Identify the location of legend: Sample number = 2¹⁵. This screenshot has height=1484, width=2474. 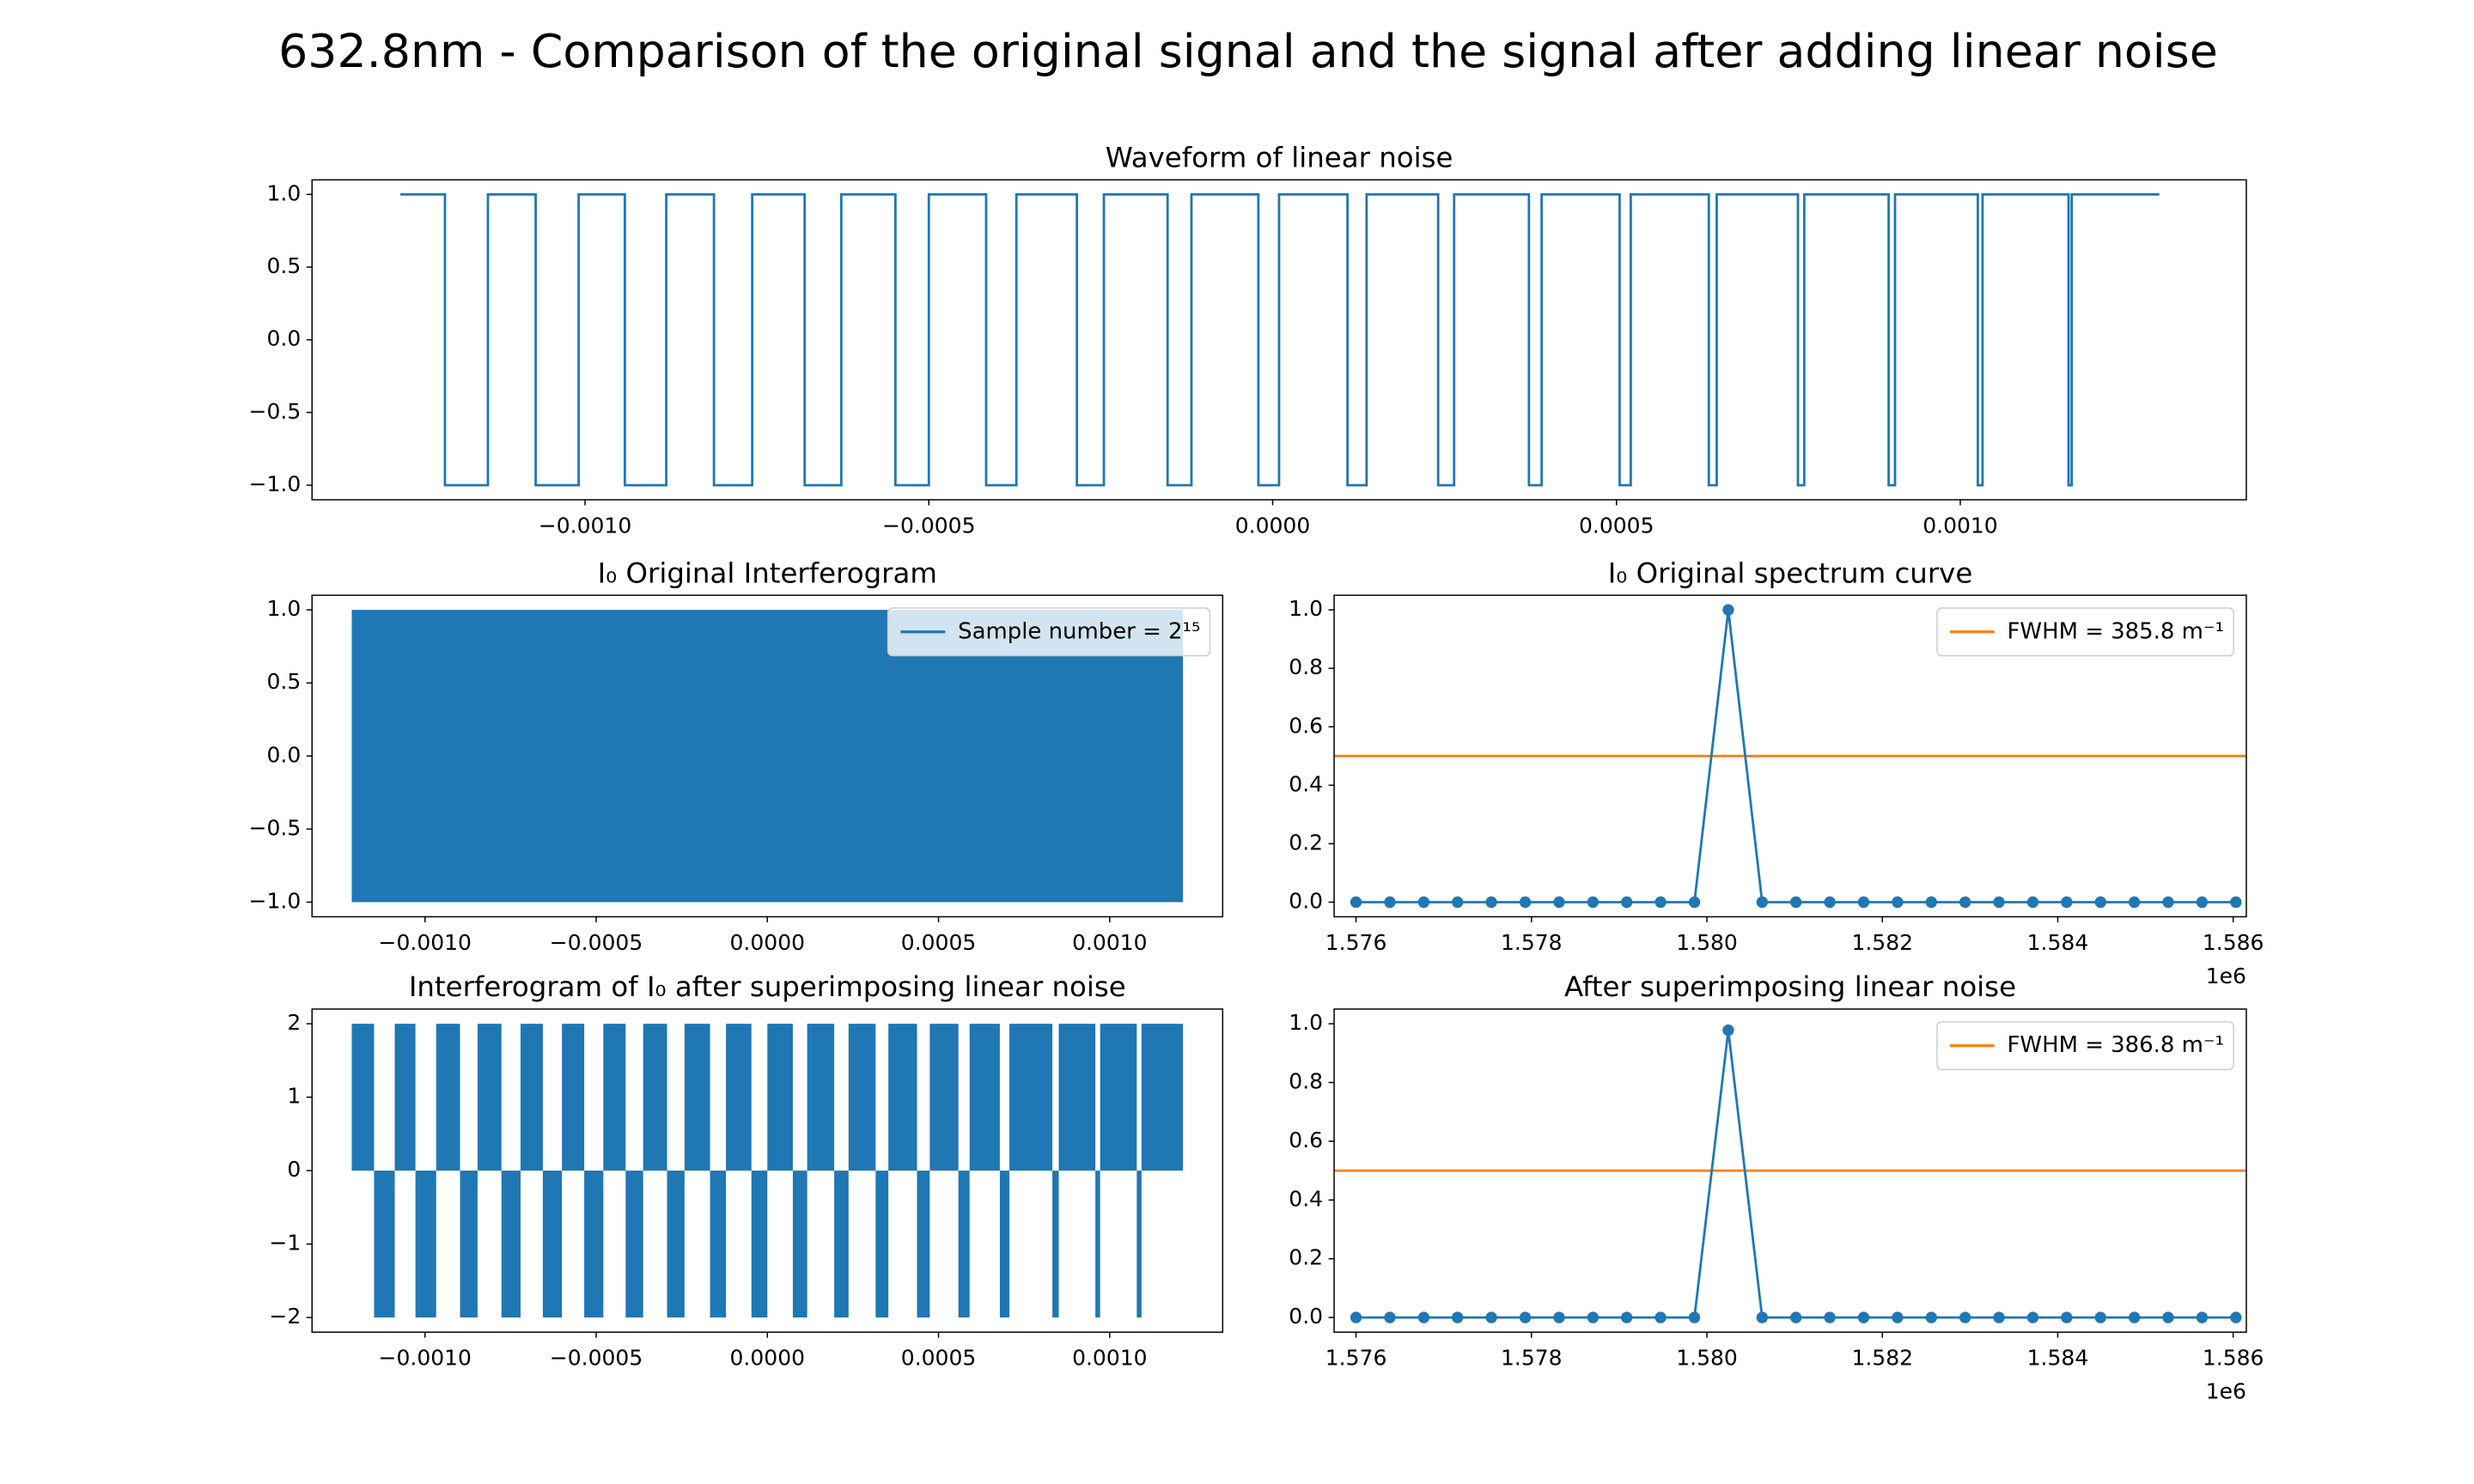
(1049, 632).